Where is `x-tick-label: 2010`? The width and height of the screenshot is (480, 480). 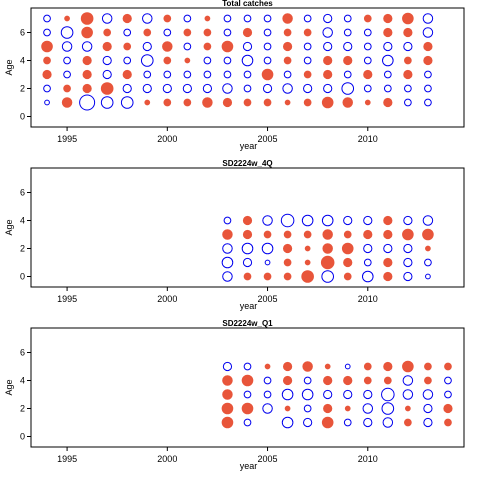
x-tick-label: 2010 is located at coordinates (368, 299).